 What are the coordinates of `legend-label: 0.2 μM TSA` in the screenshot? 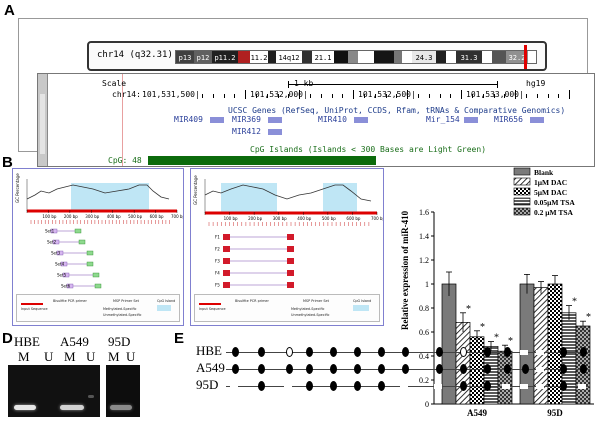 It's located at (553, 212).